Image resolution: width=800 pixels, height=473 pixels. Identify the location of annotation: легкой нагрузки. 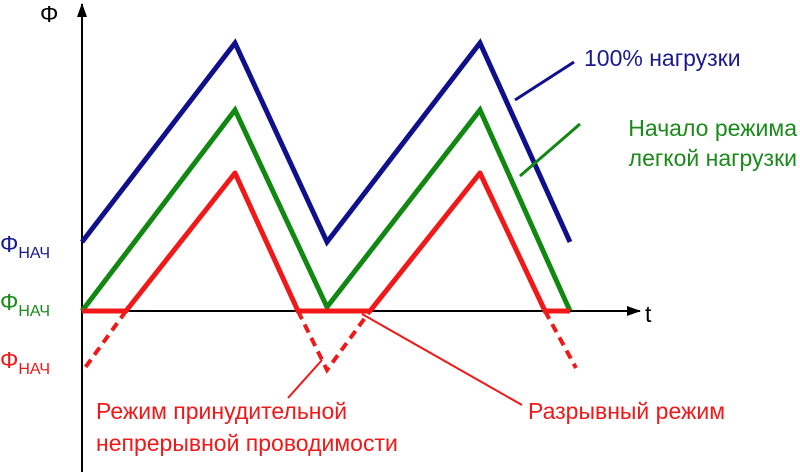
(713, 158).